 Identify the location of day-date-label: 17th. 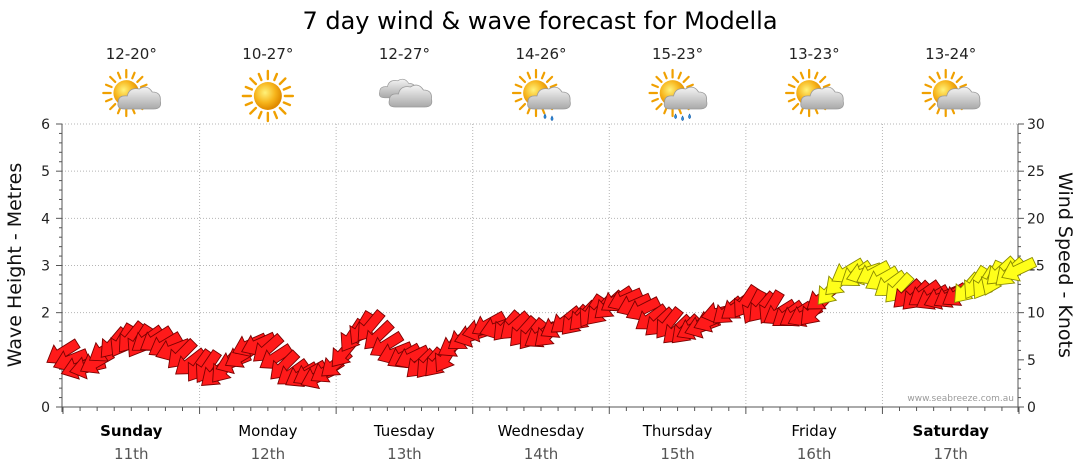
(950, 454).